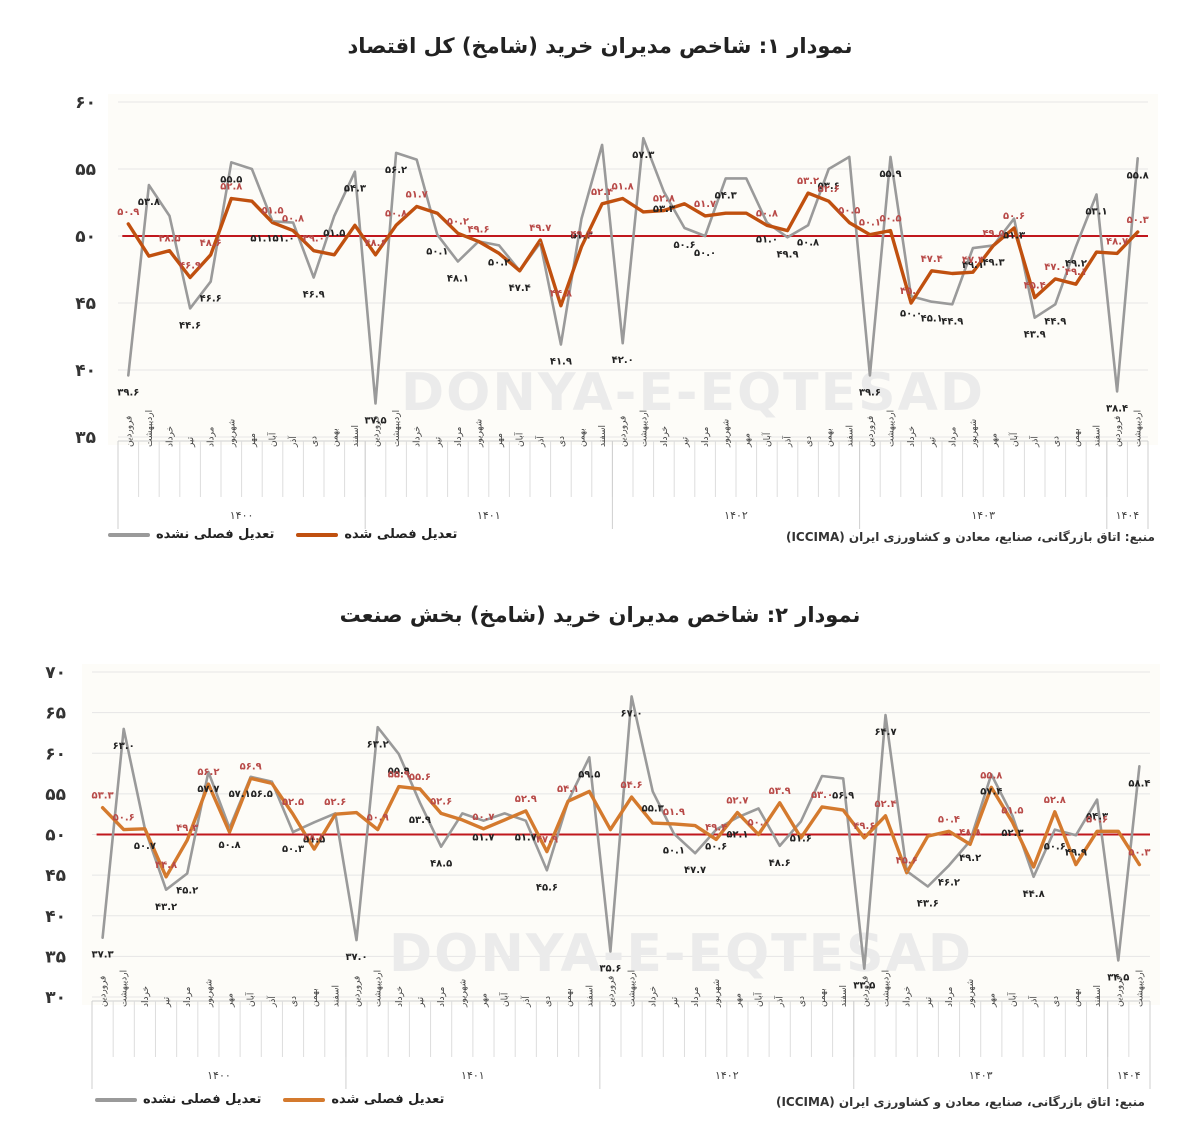  I want to click on chart2-x-tick: اردیبهشت, so click(1140, 988).